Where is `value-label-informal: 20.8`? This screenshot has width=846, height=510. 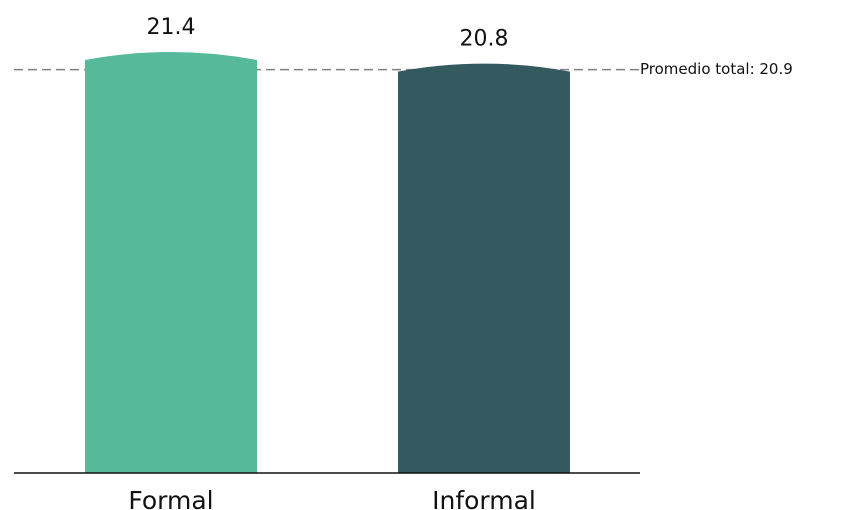
value-label-informal: 20.8 is located at coordinates (484, 39).